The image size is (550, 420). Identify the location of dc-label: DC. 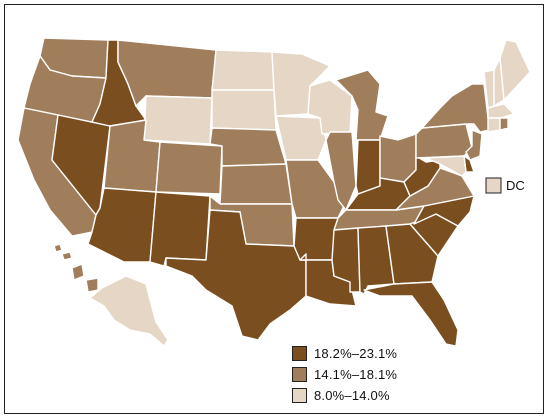
(515, 185).